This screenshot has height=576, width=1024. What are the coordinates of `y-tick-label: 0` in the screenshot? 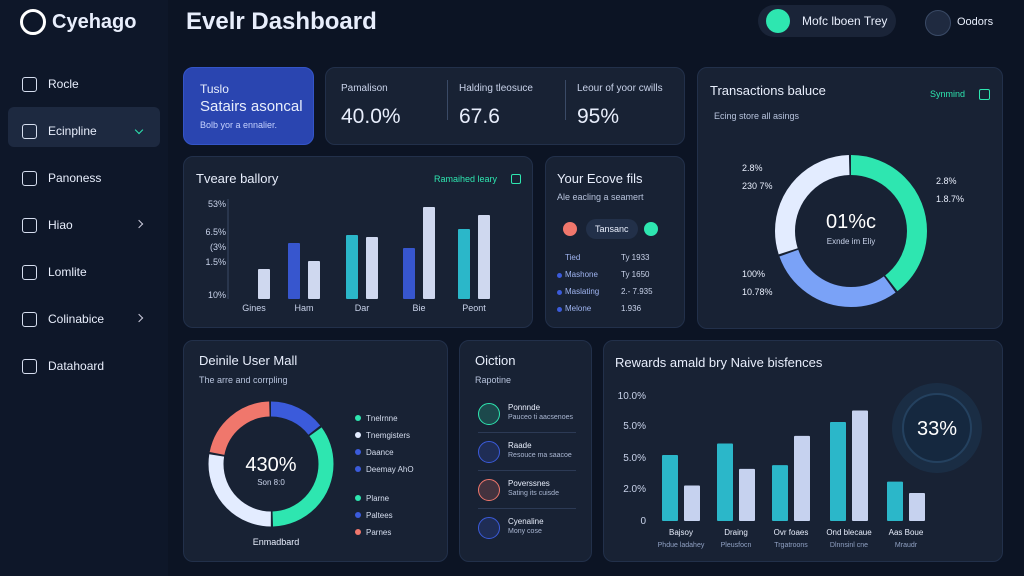 It's located at (643, 521).